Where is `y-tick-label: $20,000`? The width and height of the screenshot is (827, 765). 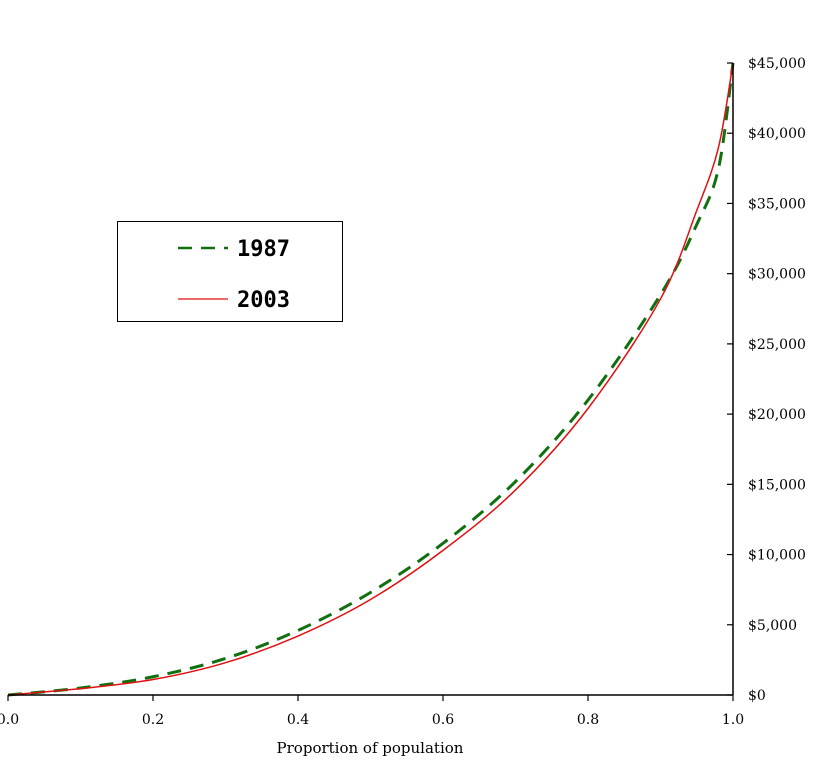 y-tick-label: $20,000 is located at coordinates (777, 415).